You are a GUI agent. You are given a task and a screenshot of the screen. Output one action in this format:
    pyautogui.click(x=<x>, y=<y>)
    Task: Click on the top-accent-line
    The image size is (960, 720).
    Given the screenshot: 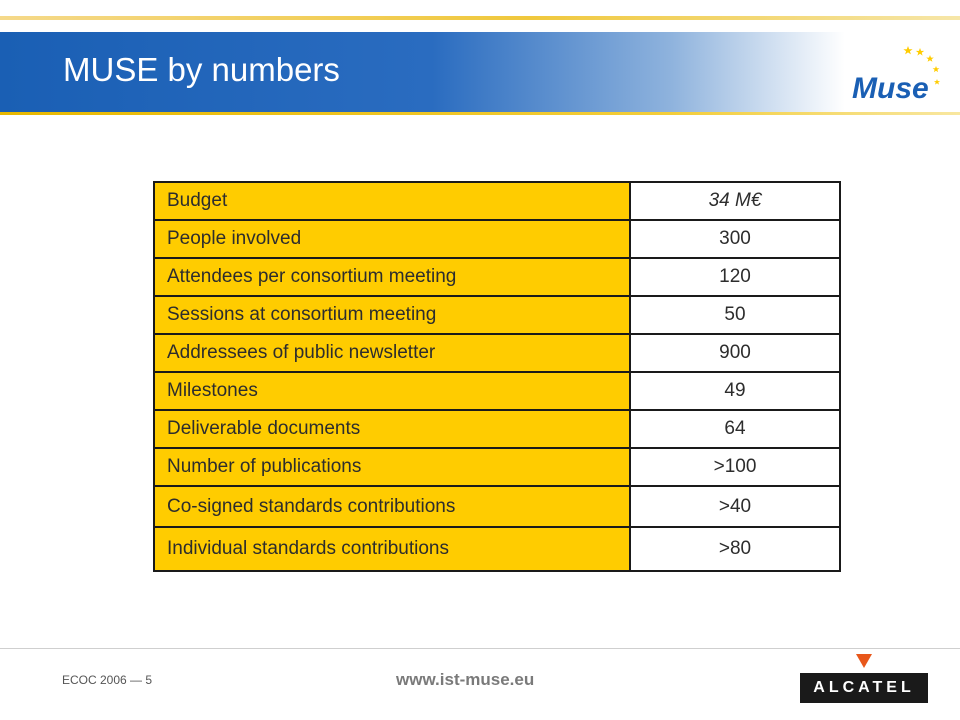 What is the action you would take?
    pyautogui.click(x=480, y=18)
    